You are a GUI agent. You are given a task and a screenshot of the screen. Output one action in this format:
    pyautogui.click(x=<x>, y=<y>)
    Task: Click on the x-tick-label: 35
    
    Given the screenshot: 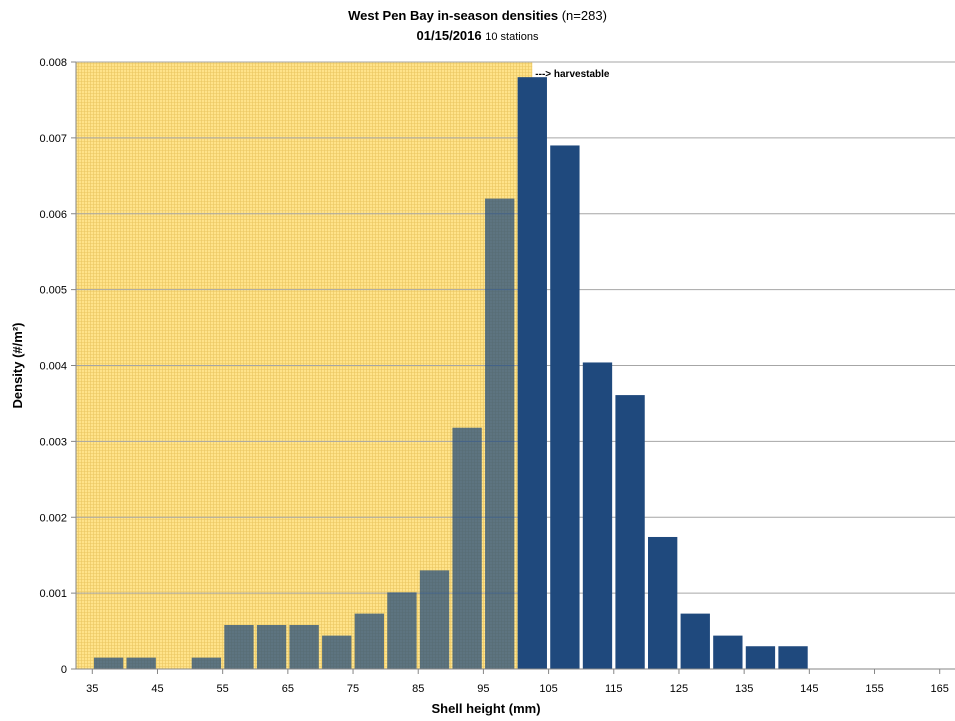 What is the action you would take?
    pyautogui.click(x=92, y=689)
    